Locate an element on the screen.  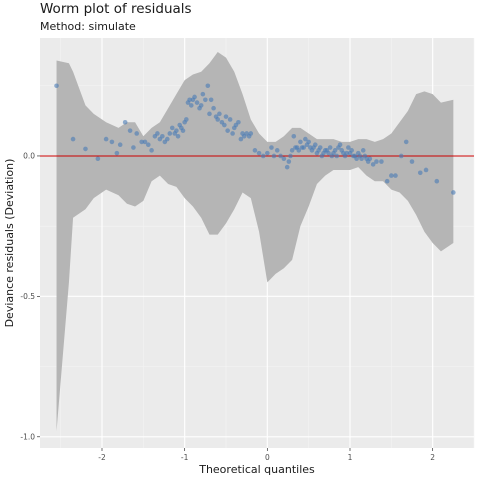
x-axis-ticks: -2 -1 0 1 2 is located at coordinates (266, 455).